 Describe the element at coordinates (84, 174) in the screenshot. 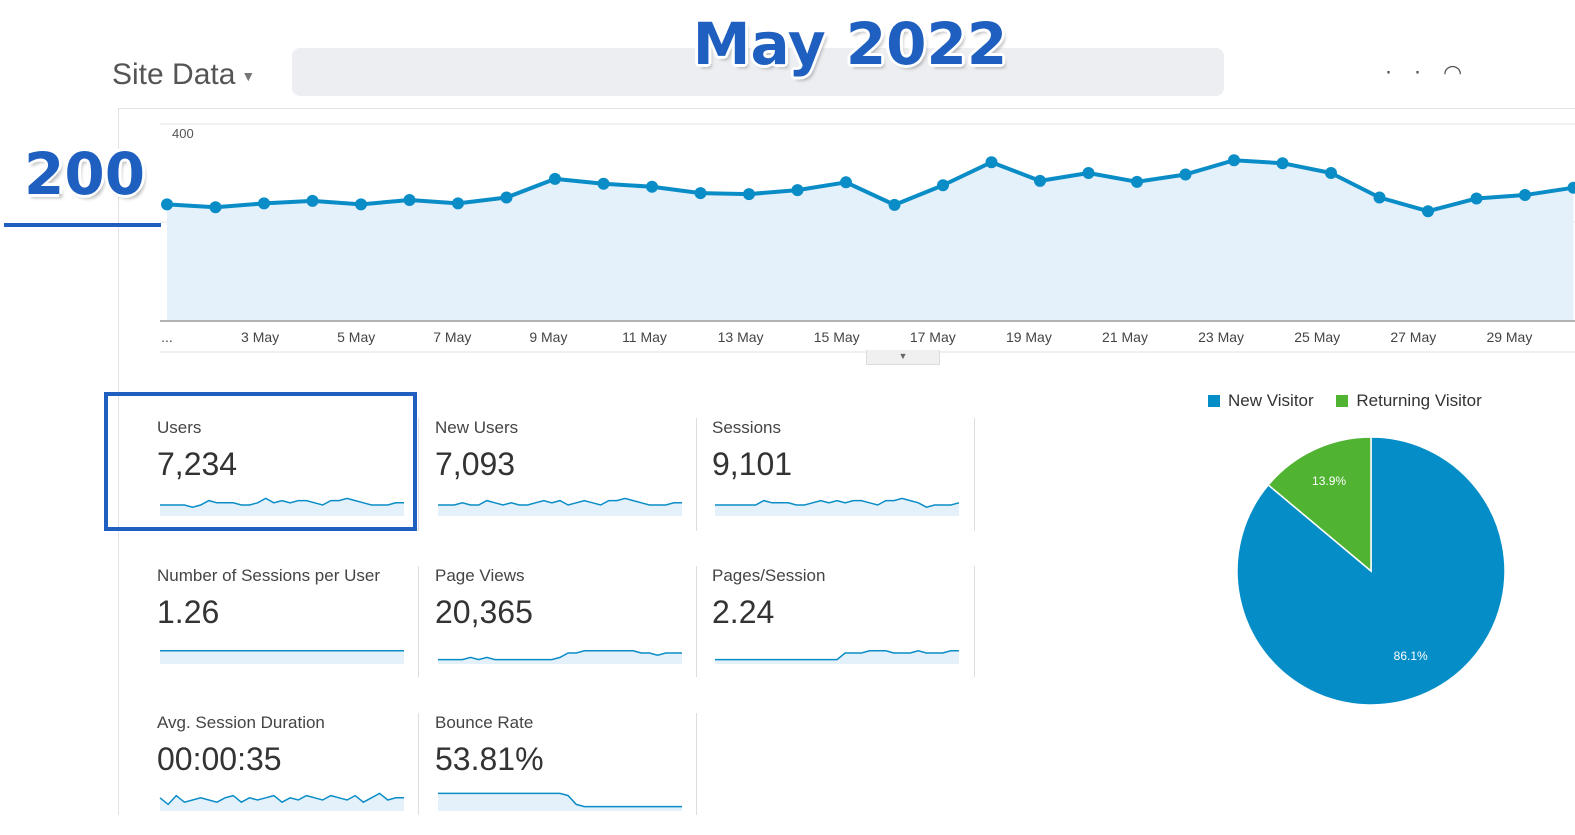

I see `overlay-ylabel: 200` at that location.